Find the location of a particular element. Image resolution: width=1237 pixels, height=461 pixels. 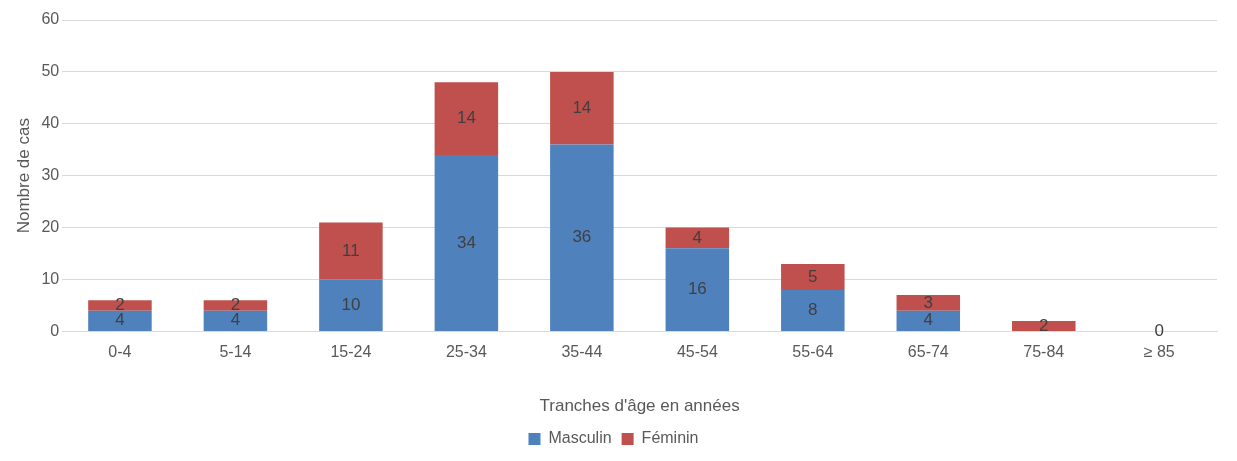

x-tick-label: 5-14 is located at coordinates (235, 352).